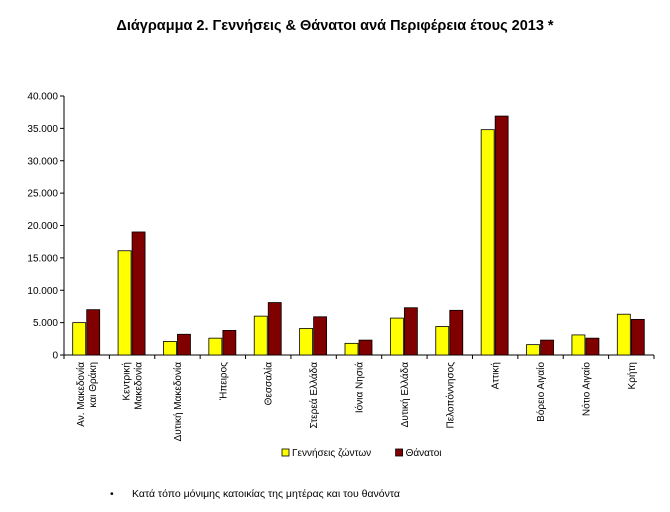 This screenshot has height=512, width=670. What do you see at coordinates (496, 375) in the screenshot?
I see `category-label: Αττική` at bounding box center [496, 375].